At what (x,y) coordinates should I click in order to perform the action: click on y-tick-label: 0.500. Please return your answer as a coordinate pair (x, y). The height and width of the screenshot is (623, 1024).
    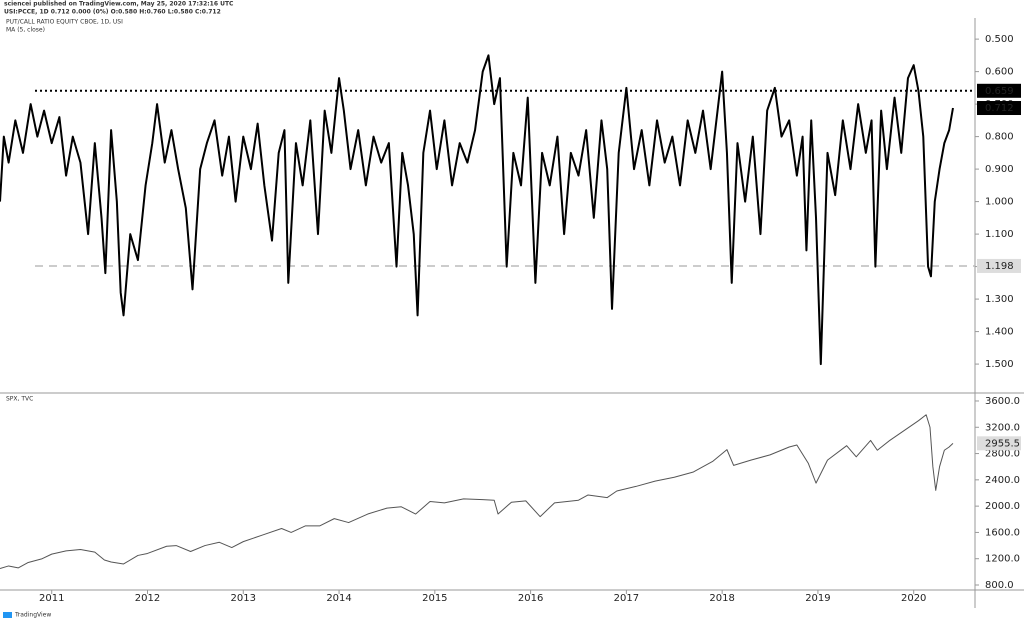
    Looking at the image, I should click on (999, 39).